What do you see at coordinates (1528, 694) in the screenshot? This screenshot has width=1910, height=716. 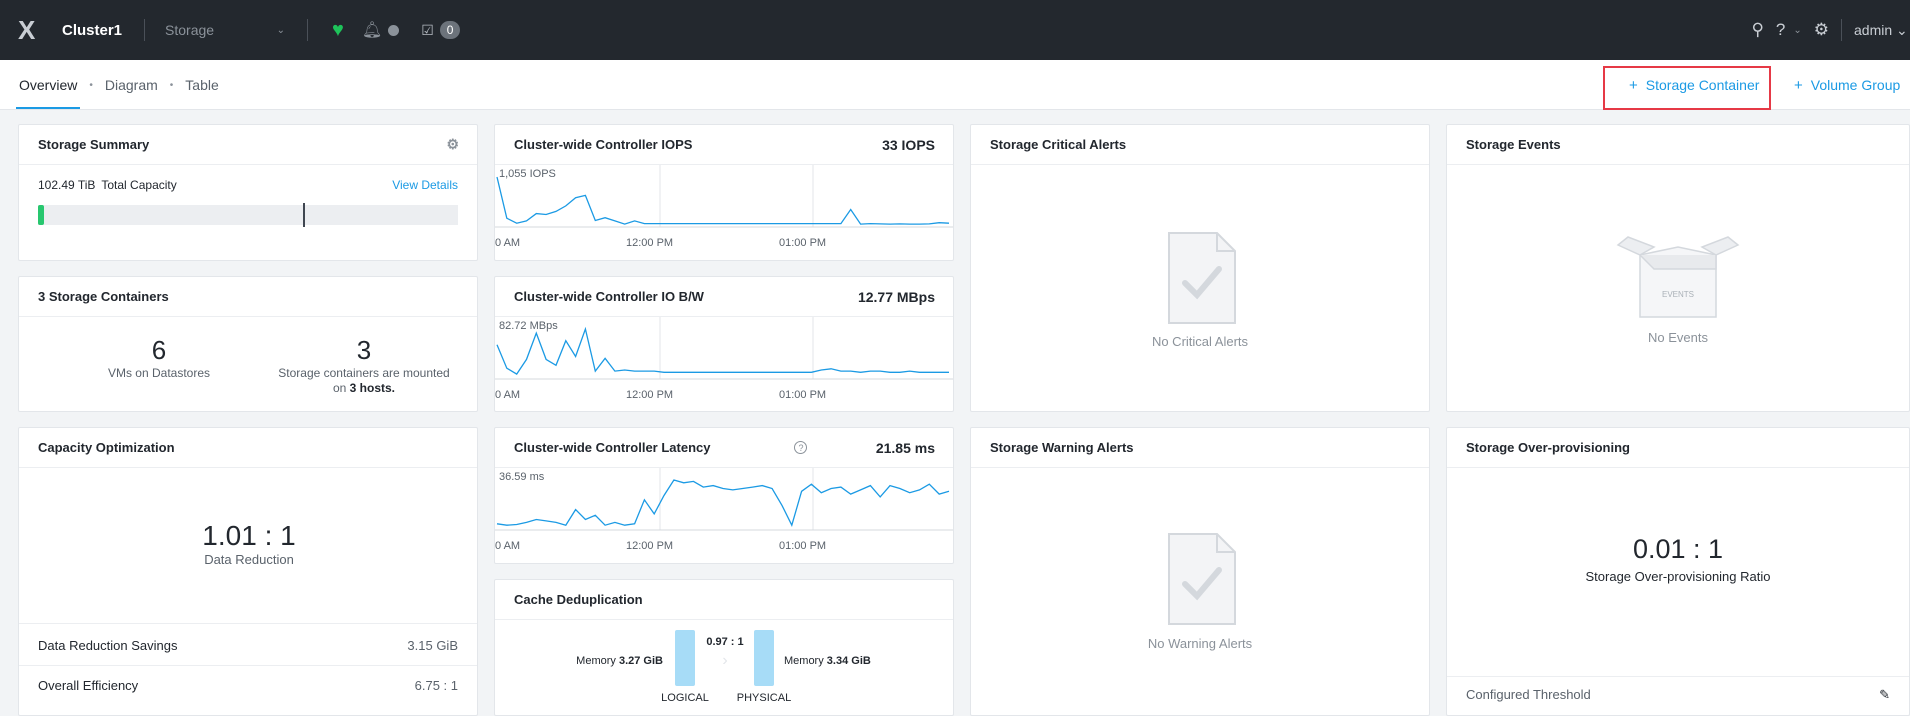 I see `configured-threshold-label: Configured Threshold` at bounding box center [1528, 694].